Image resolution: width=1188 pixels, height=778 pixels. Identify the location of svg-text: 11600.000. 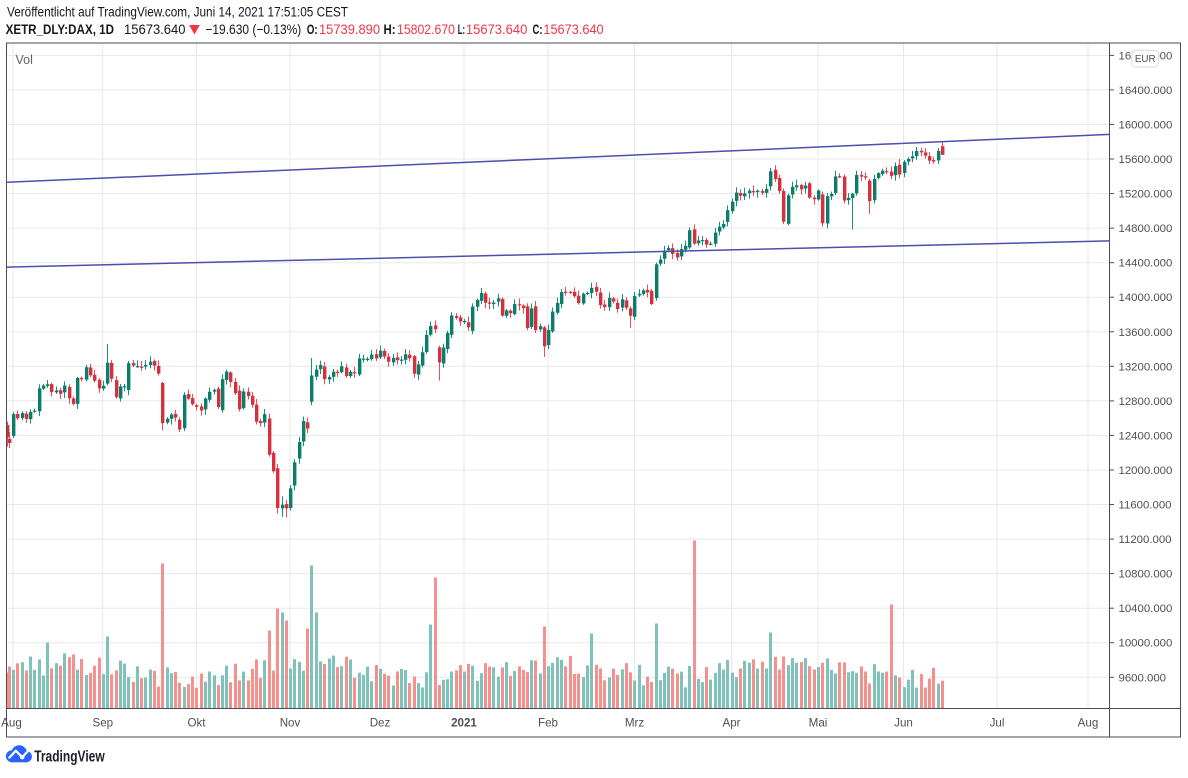
(1145, 506).